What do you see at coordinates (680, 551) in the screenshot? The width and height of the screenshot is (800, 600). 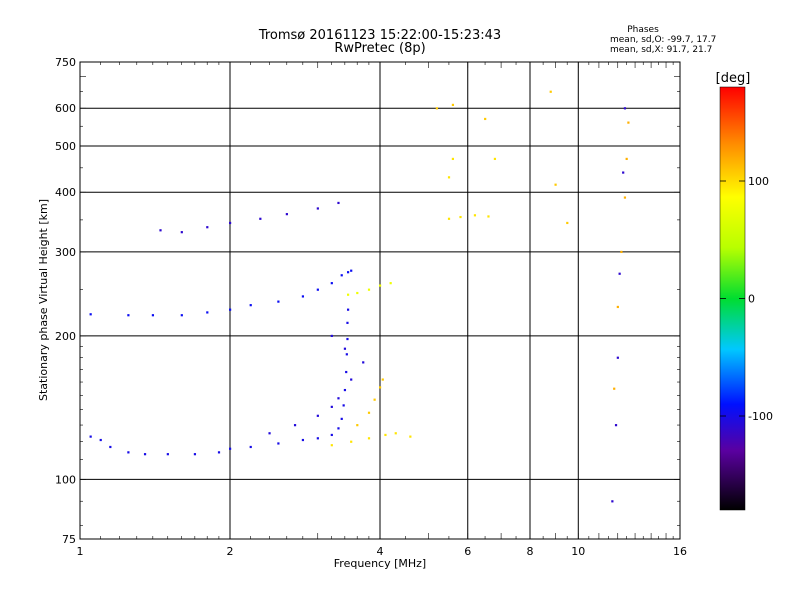 I see `x-tick-label: 16` at bounding box center [680, 551].